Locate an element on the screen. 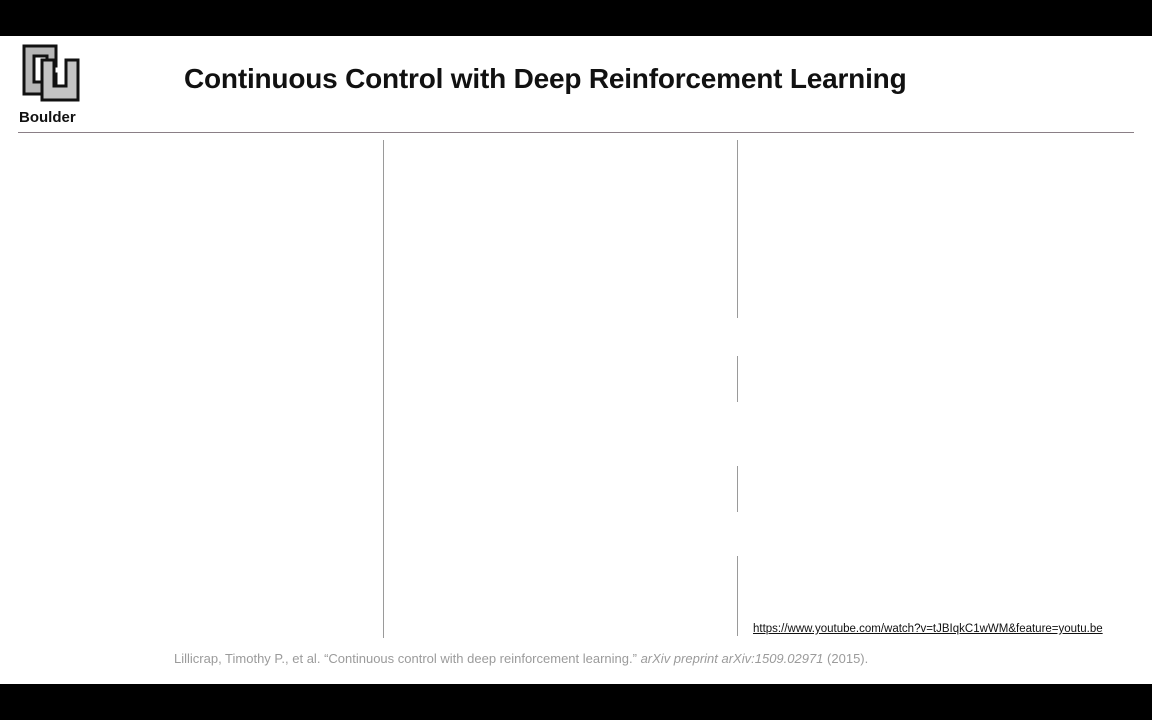 Image resolution: width=1152 pixels, height=720 pixels. university-logo: Boulder is located at coordinates (53, 85).